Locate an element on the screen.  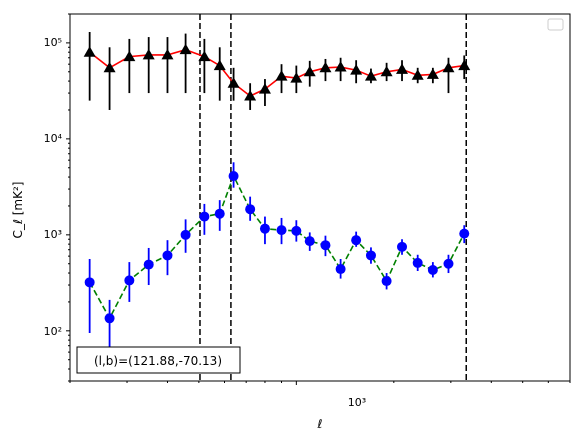
annotation-box is located at coordinates (158, 360).